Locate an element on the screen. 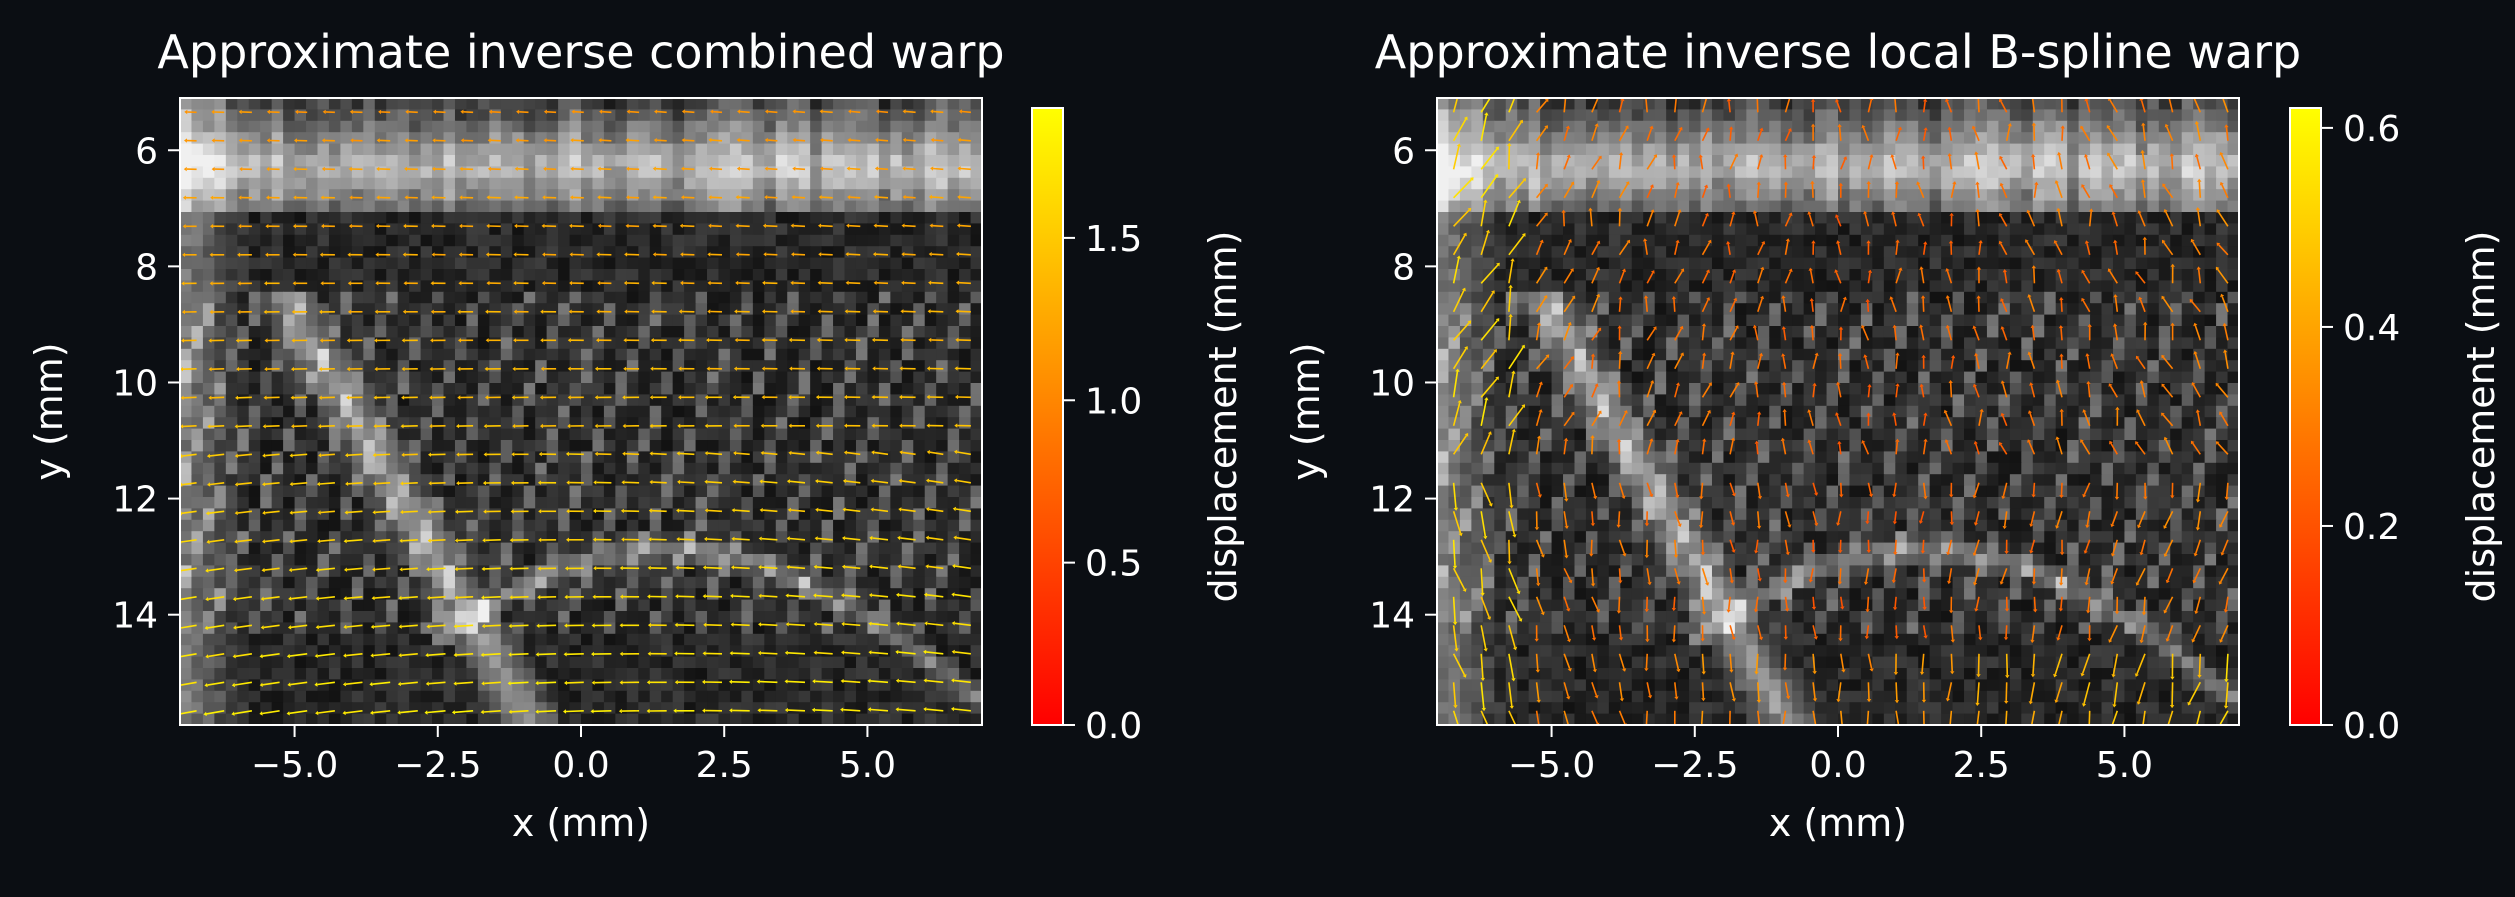 The height and width of the screenshot is (897, 2515). colorbar-tick-label: 1.0 is located at coordinates (1113, 401).